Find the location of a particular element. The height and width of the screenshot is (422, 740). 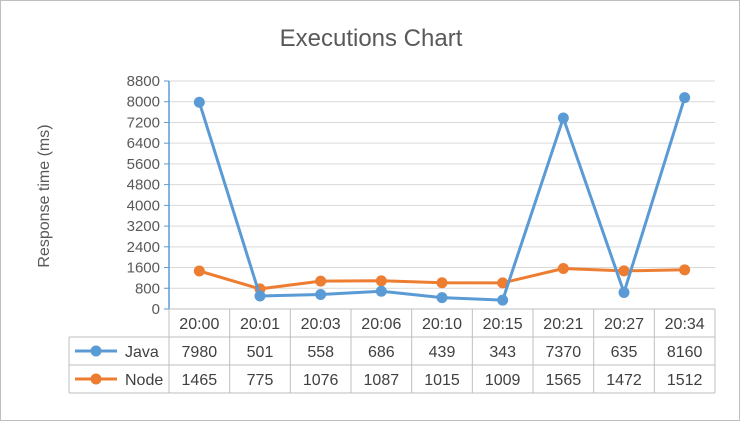

x-category-label: 20:00 is located at coordinates (199, 324).